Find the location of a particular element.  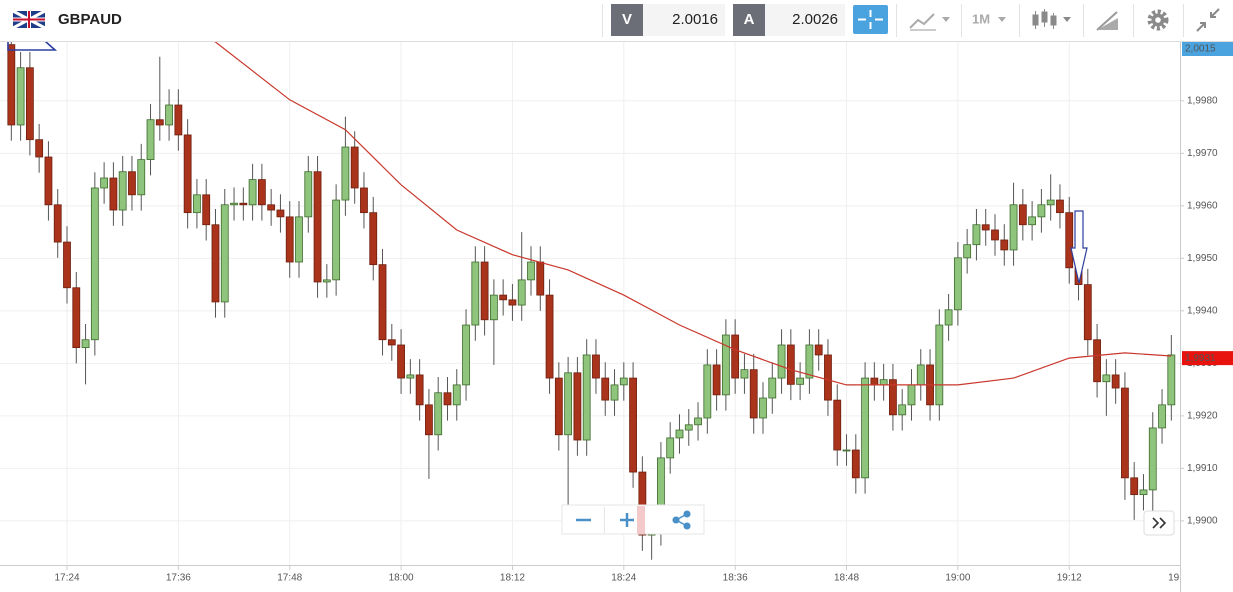

x-tick-label: 19:12 is located at coordinates (1069, 578).